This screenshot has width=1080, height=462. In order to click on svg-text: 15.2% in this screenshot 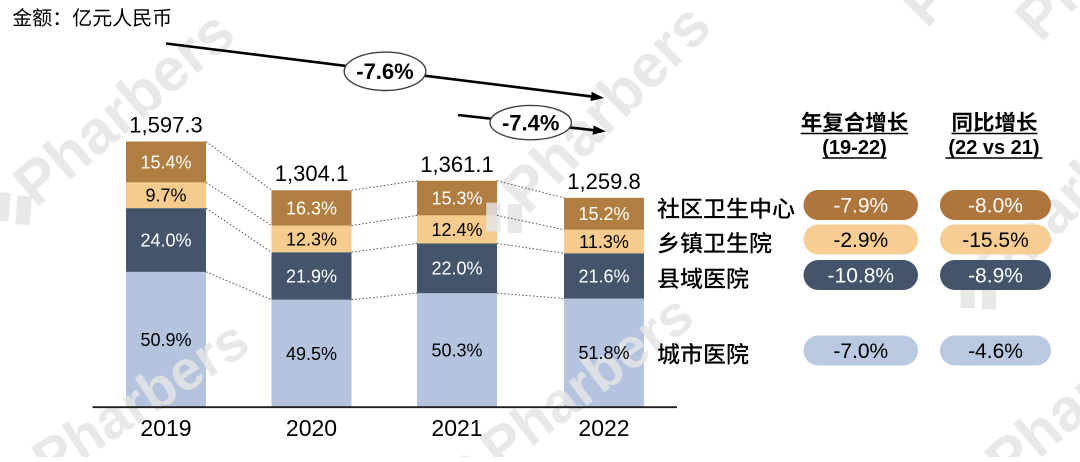, I will do `click(603, 214)`.